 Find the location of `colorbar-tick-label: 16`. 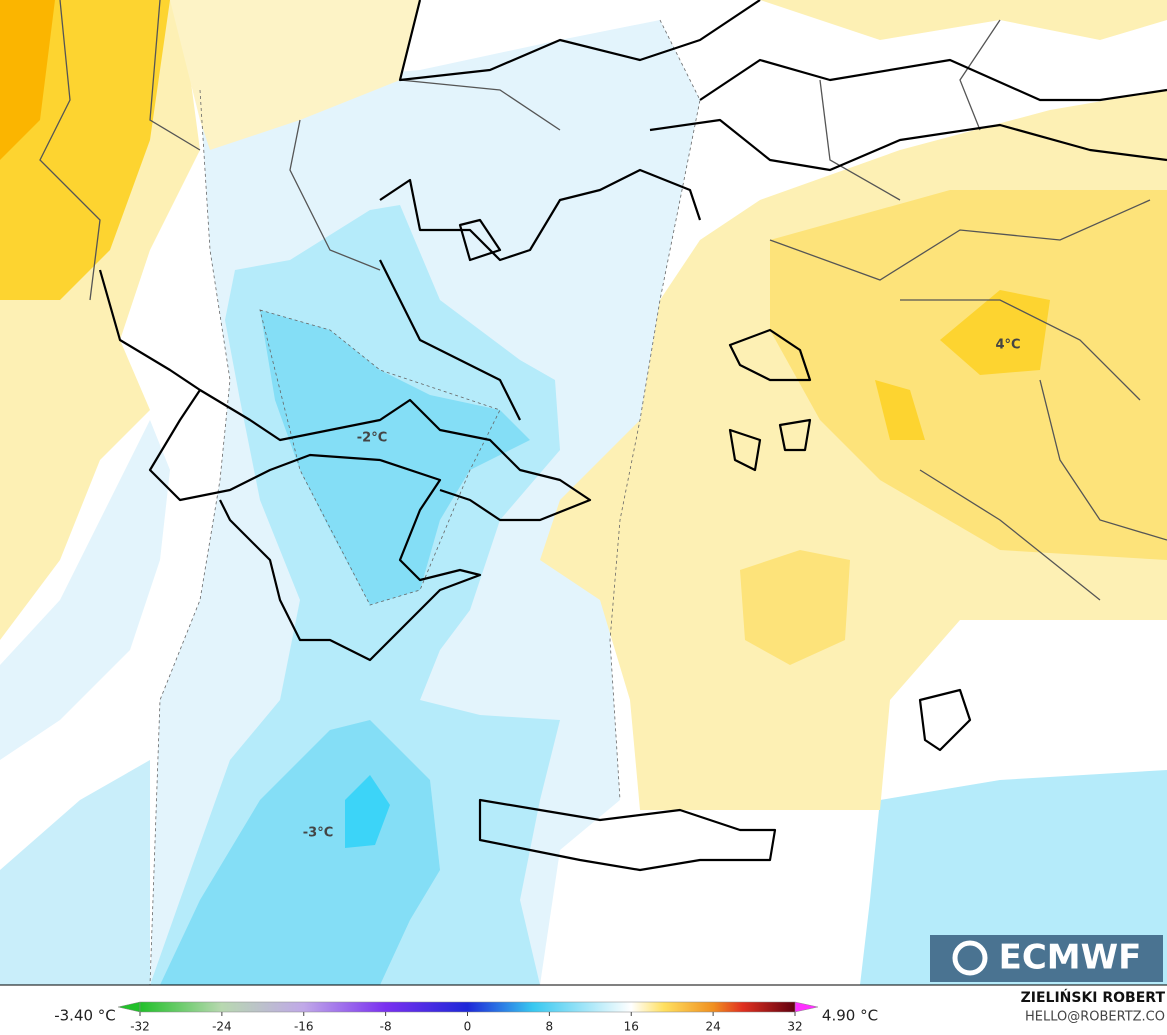

colorbar-tick-label: 16 is located at coordinates (631, 1027).